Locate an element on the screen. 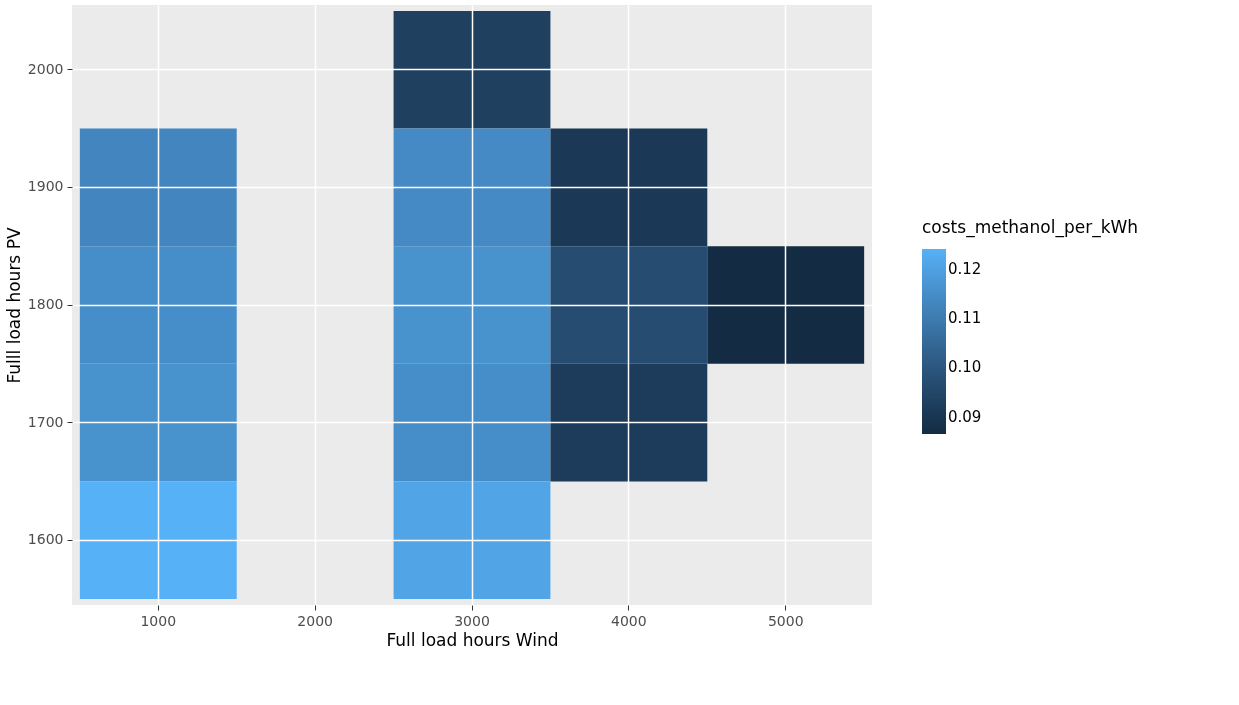 The width and height of the screenshot is (1239, 705). x-tick-label: 2000 is located at coordinates (315, 620).